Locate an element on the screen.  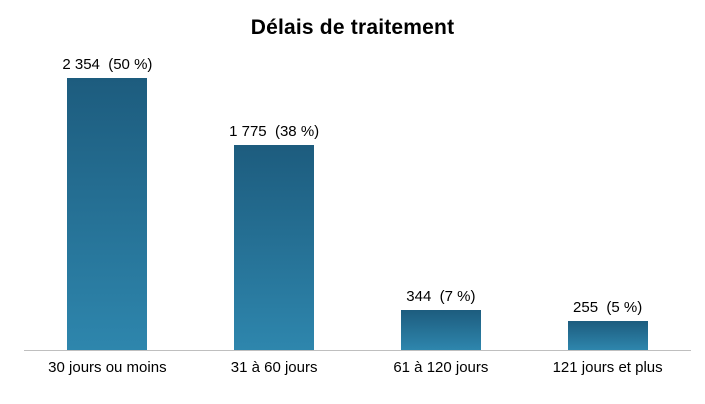
chart-title: Délais de traitement is located at coordinates (352, 27).